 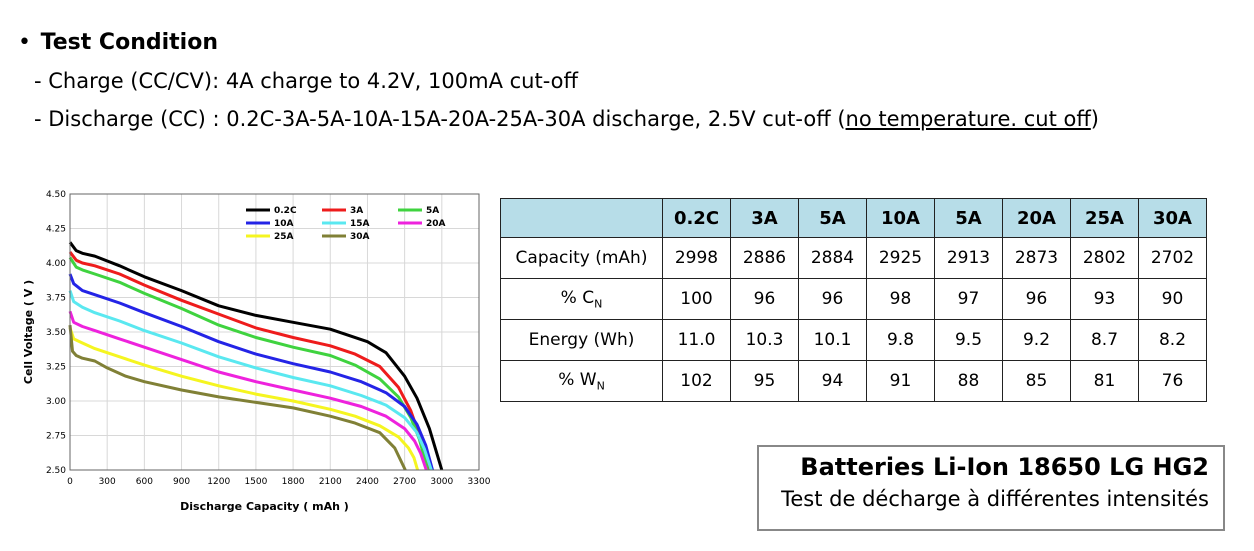 What do you see at coordinates (832, 381) in the screenshot?
I see `table-cell: 94` at bounding box center [832, 381].